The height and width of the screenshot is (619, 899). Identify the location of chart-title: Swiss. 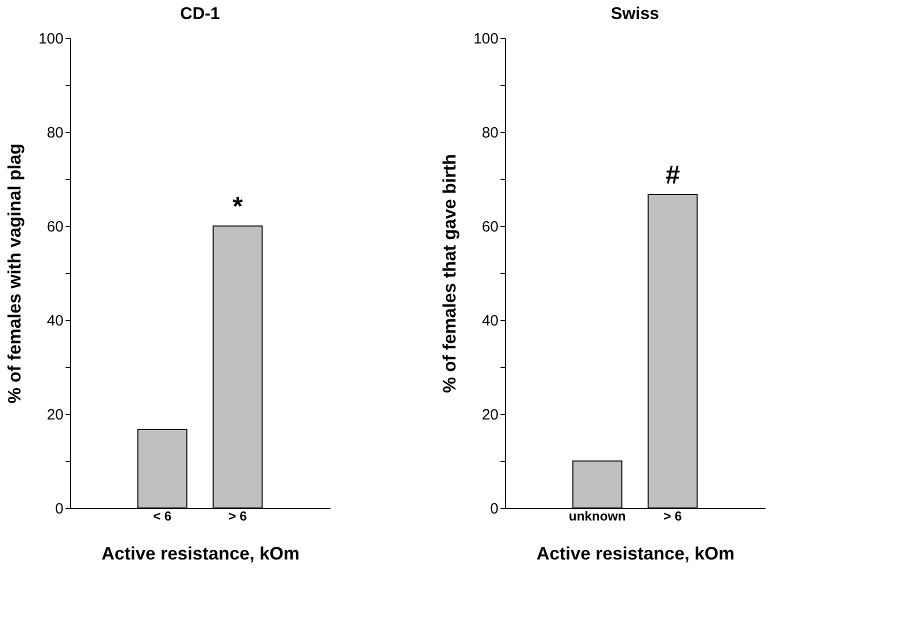
(635, 13).